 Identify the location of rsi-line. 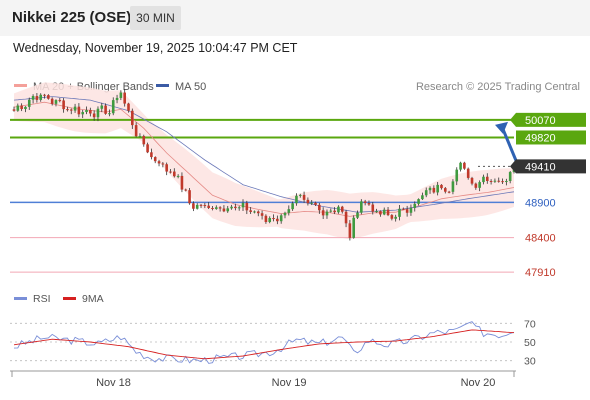
(264, 342).